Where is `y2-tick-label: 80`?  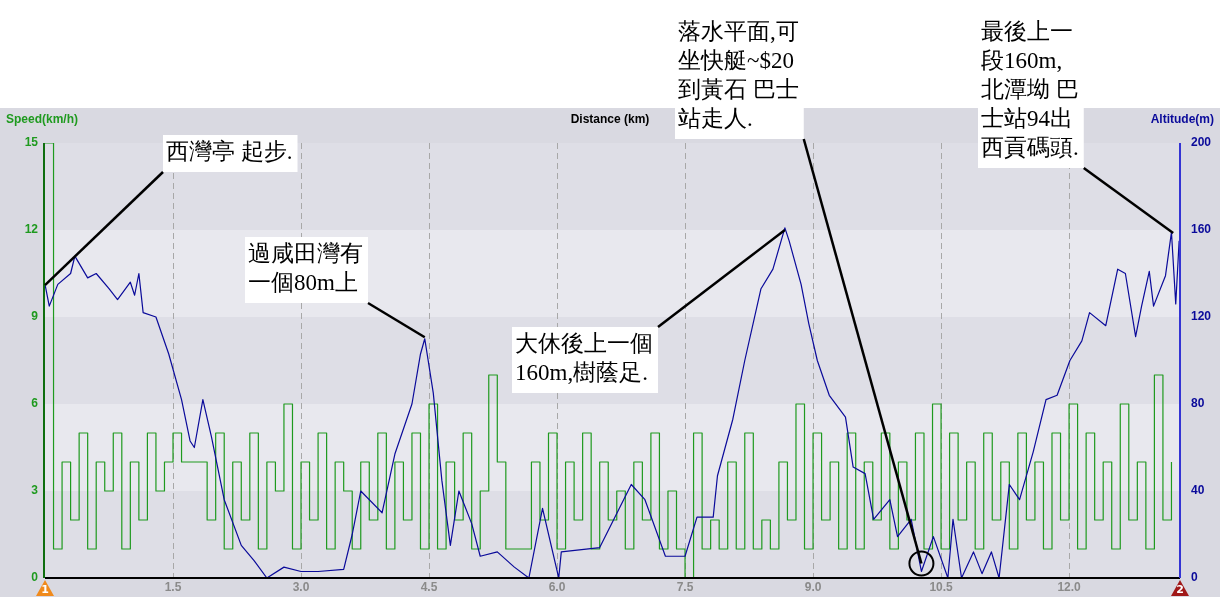 y2-tick-label: 80 is located at coordinates (1198, 403).